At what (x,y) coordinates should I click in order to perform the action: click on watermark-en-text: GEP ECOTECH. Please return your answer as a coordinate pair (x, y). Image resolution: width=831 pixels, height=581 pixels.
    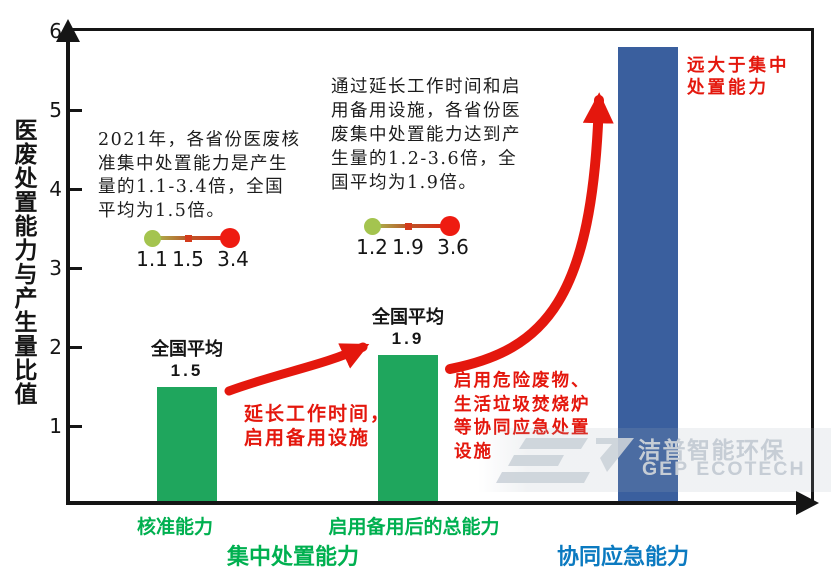
    Looking at the image, I should click on (724, 469).